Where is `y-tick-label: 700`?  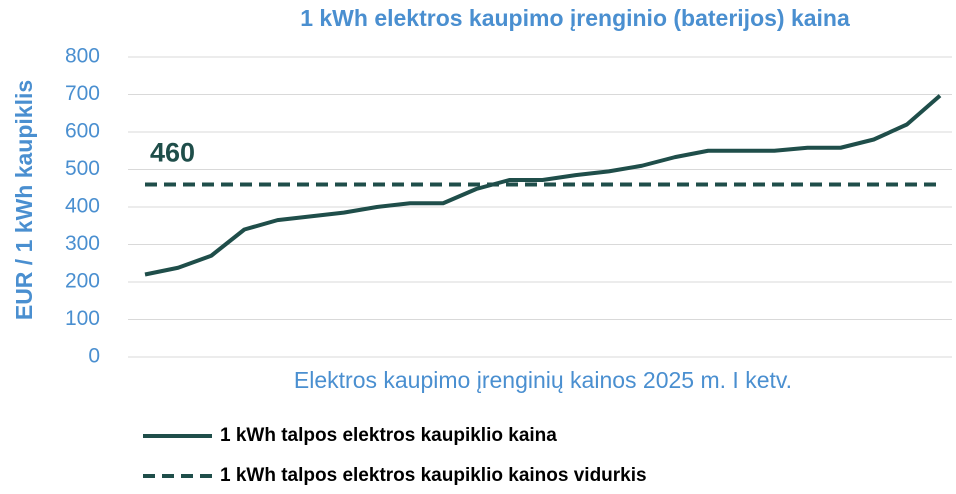 y-tick-label: 700 is located at coordinates (82, 93).